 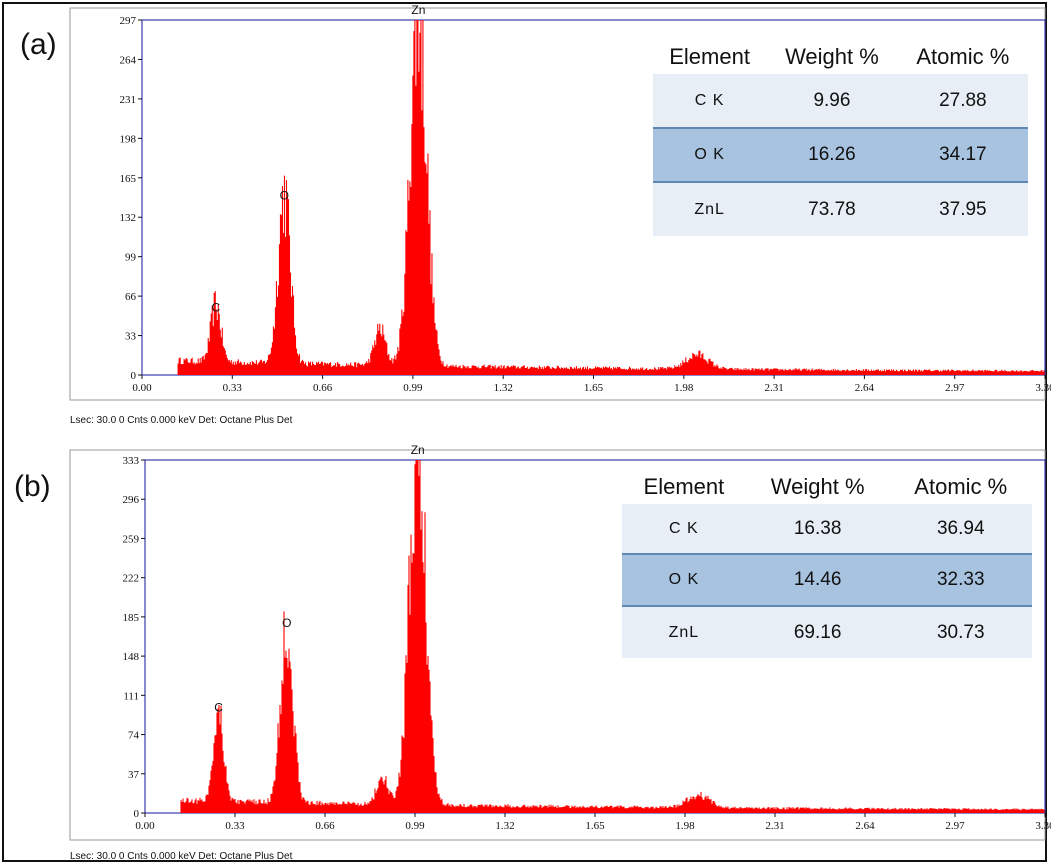 What do you see at coordinates (832, 101) in the screenshot?
I see `cell-weight: 9.96` at bounding box center [832, 101].